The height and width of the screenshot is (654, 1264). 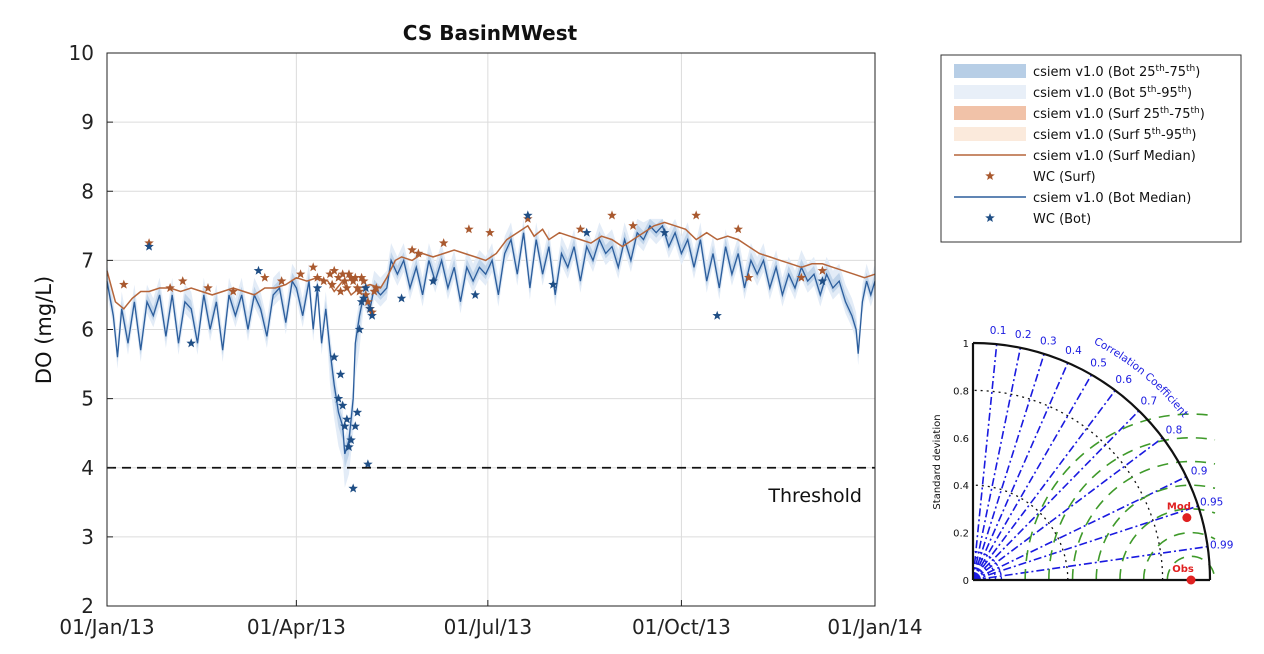 What do you see at coordinates (1116, 72) in the screenshot?
I see `legend-label: csiem v1.0 (Bot 25th-75th)` at bounding box center [1116, 72].